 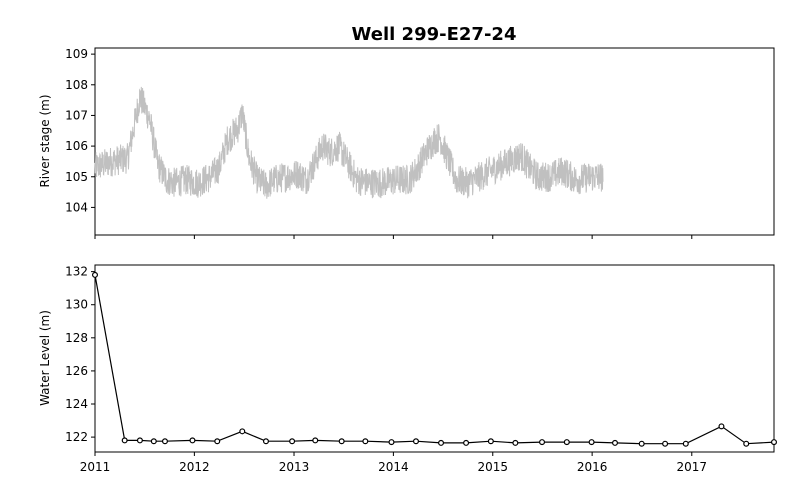 I want to click on water-level-x-tick-label: 2017, so click(x=692, y=467).